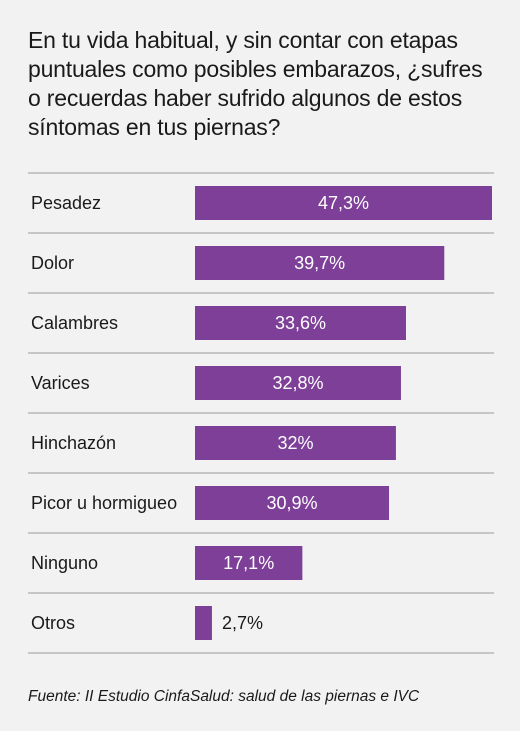 The image size is (520, 731). I want to click on value-label: 33,6%, so click(300, 323).